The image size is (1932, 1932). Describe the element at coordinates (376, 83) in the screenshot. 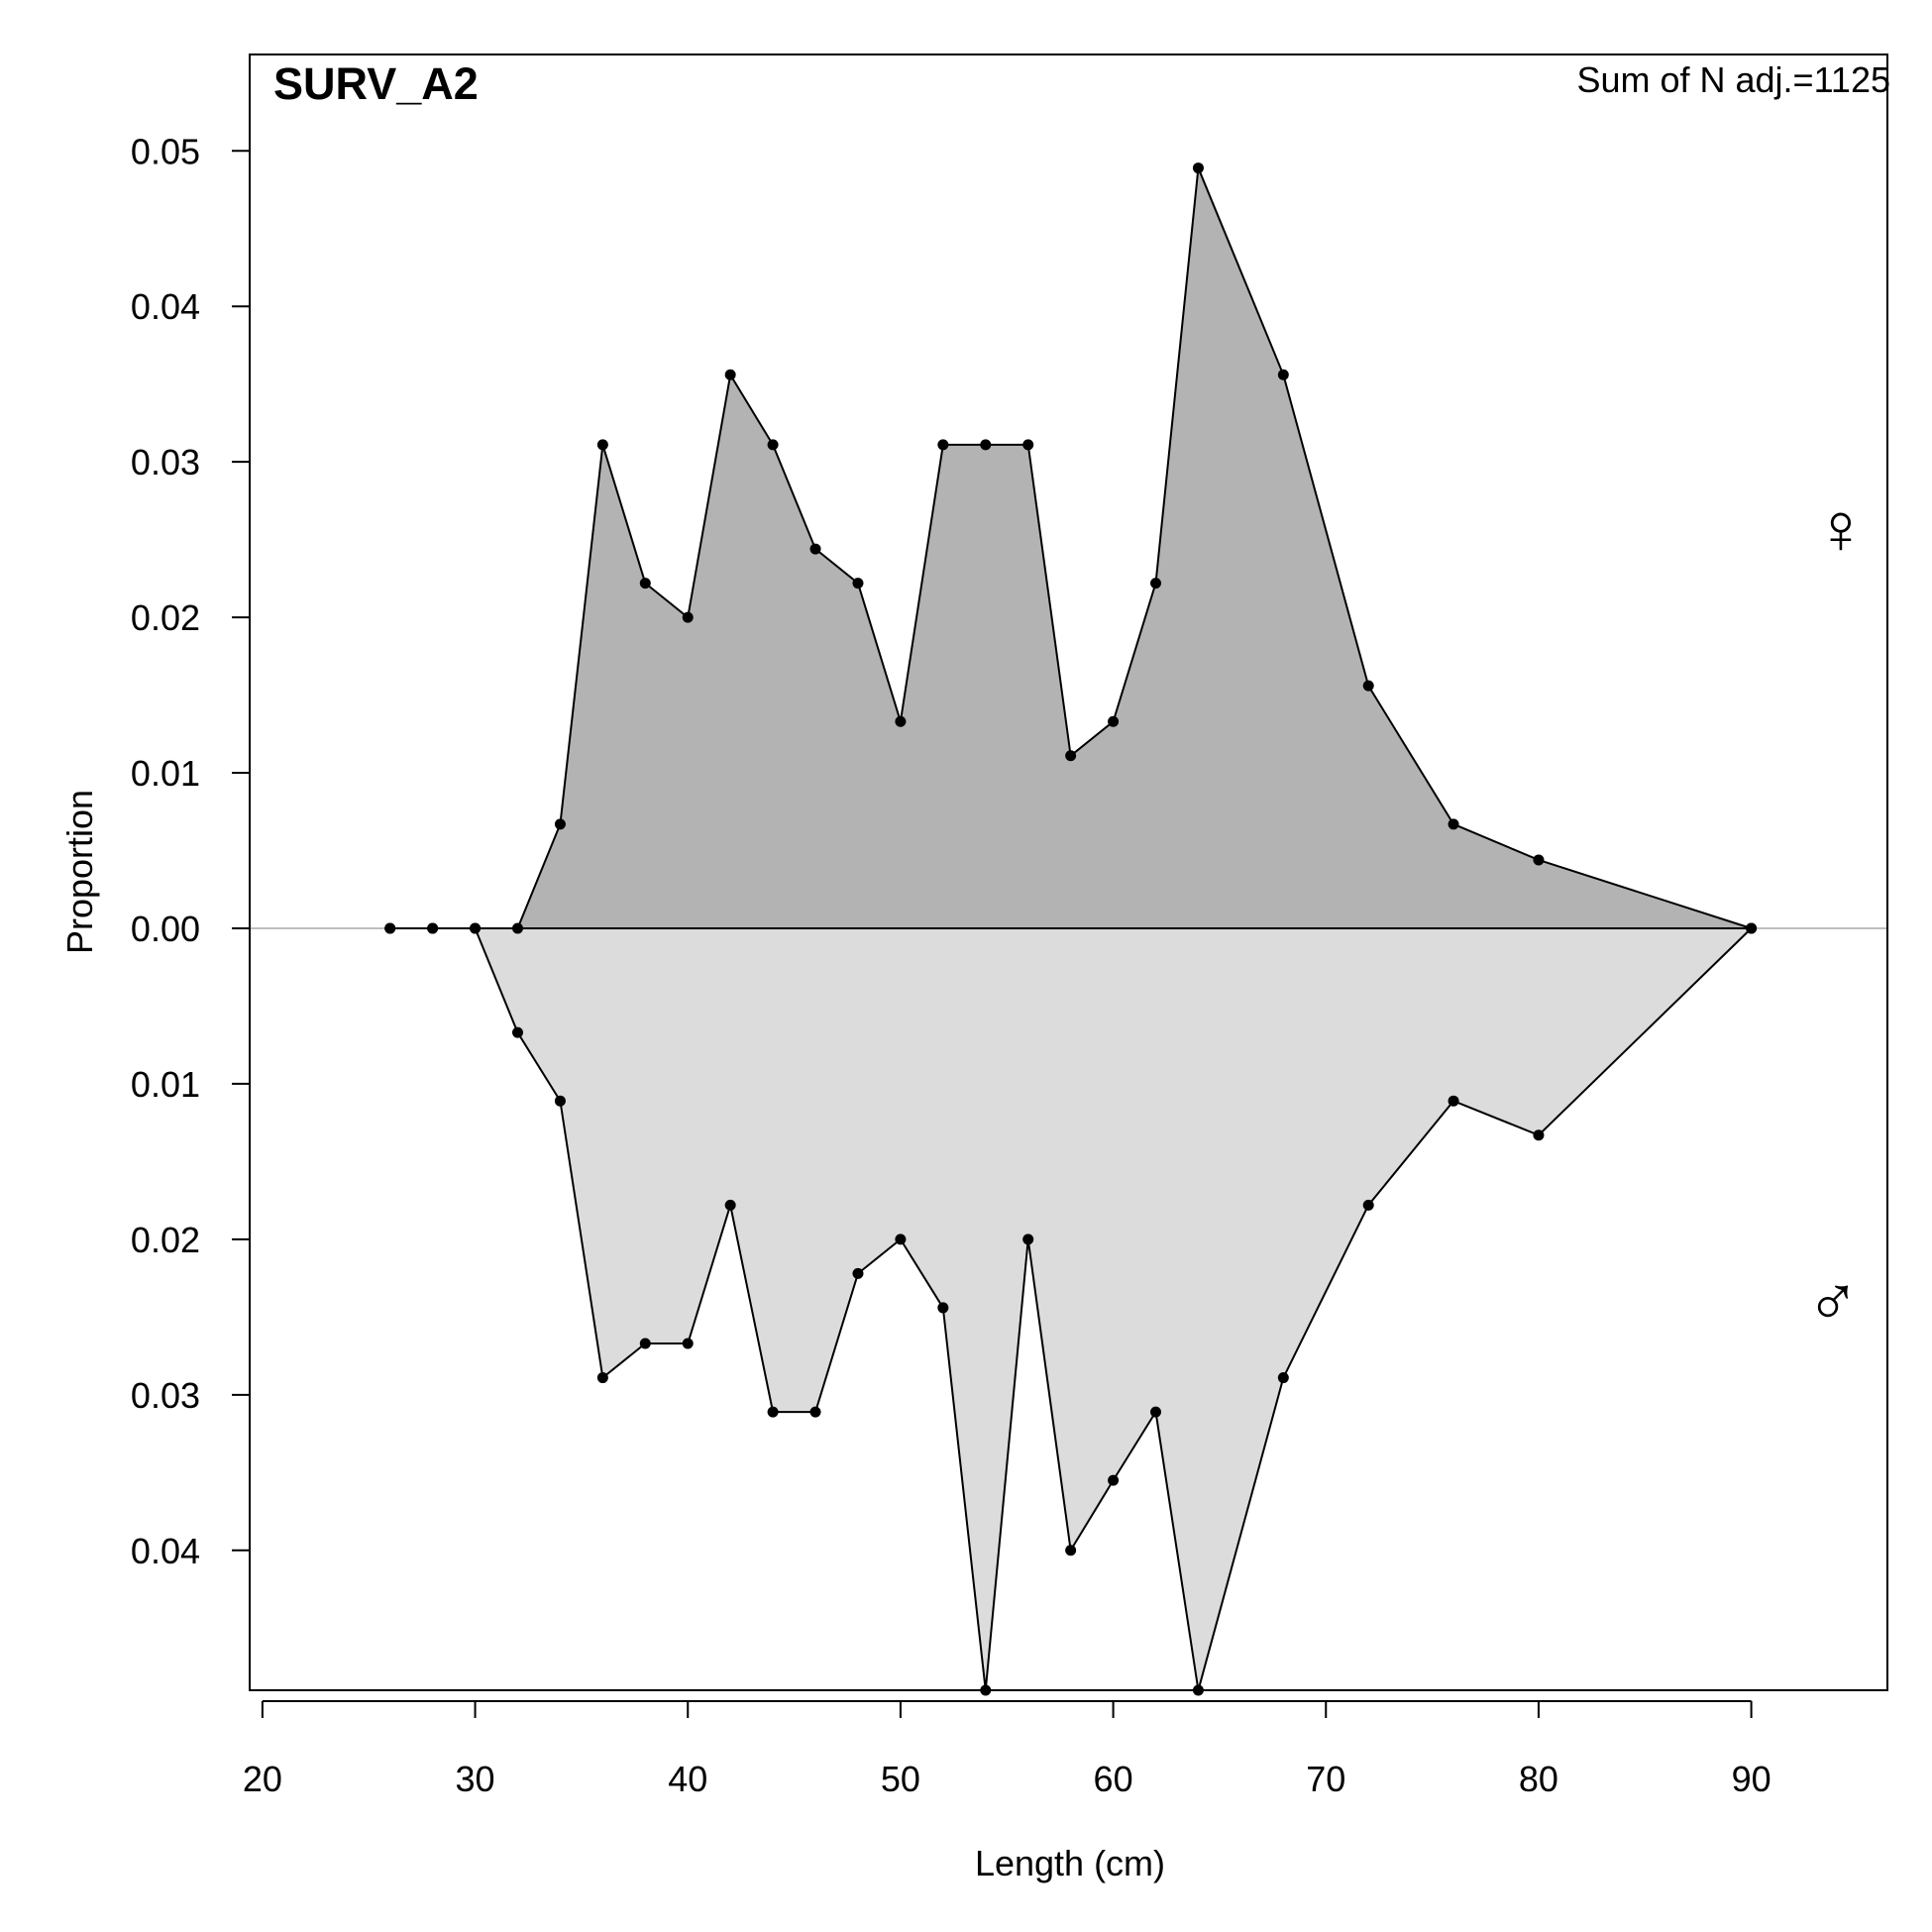

I see `chart-title: SURV_A2` at that location.